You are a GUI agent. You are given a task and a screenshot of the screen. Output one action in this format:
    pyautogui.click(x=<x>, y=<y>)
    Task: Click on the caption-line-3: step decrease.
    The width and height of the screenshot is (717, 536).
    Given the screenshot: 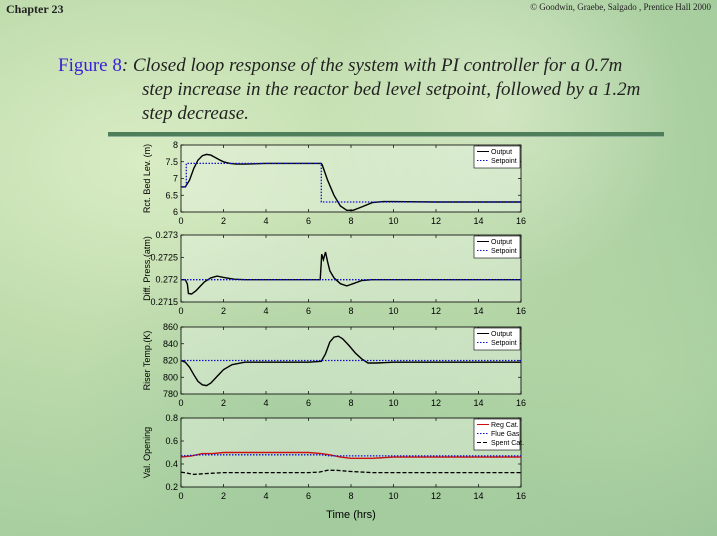 What is the action you would take?
    pyautogui.click(x=195, y=113)
    